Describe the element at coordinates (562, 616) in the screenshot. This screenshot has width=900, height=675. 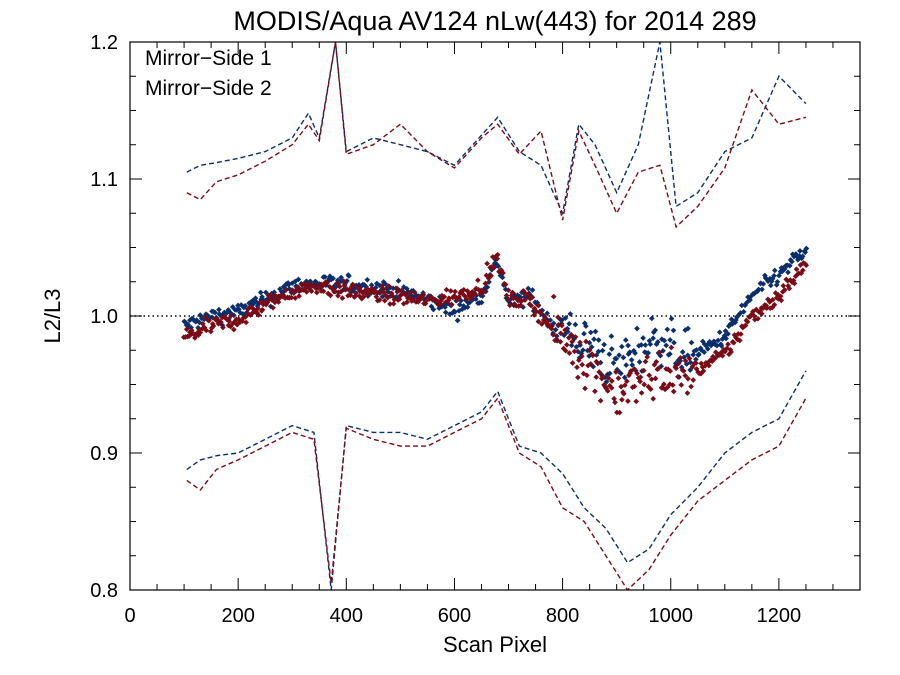
I see `x-tick-label: 800` at that location.